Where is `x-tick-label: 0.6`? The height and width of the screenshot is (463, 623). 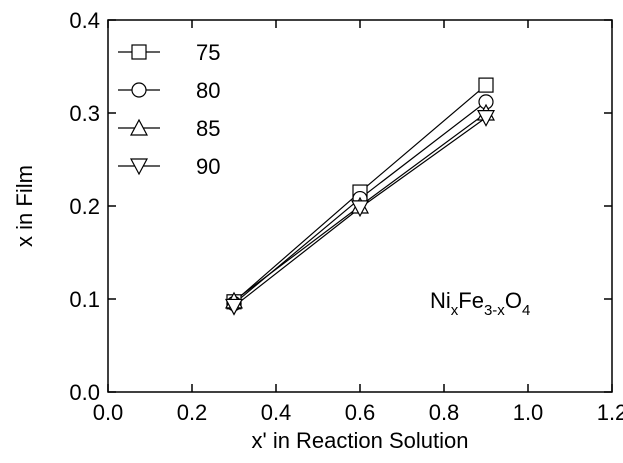 x-tick-label: 0.6 is located at coordinates (360, 412).